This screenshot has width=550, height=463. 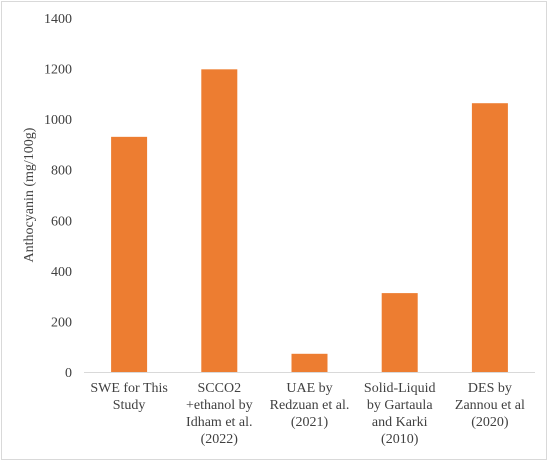 I want to click on x-tick-label: Study, so click(x=129, y=405).